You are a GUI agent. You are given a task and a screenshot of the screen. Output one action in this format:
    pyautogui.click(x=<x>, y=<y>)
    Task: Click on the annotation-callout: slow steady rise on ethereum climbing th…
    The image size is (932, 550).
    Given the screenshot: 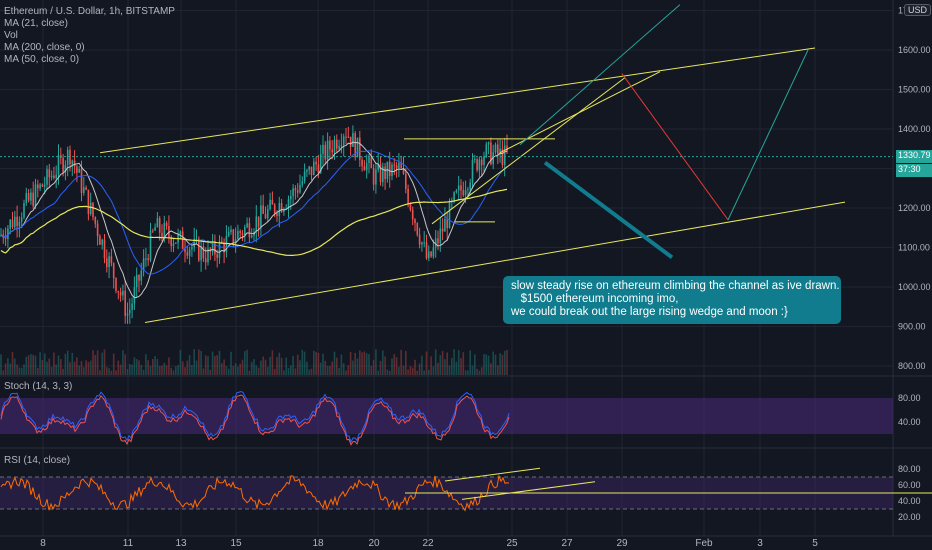 What is the action you would take?
    pyautogui.click(x=672, y=300)
    